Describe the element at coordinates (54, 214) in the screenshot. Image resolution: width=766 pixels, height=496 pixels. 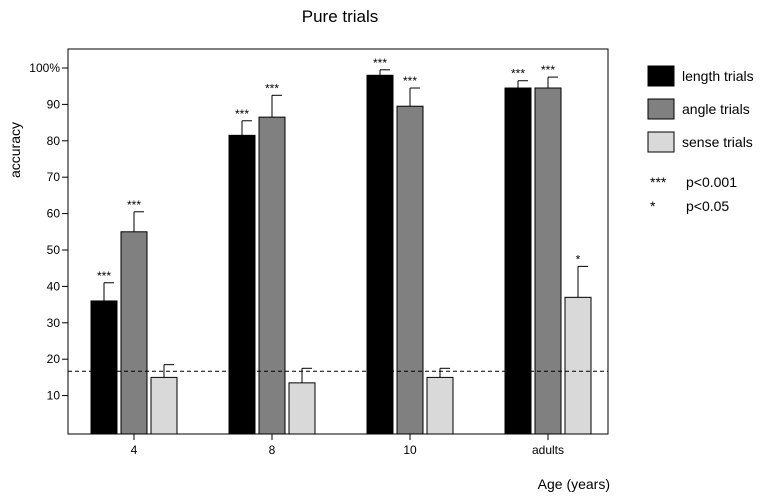
I see `y-tick-label: 60` at that location.